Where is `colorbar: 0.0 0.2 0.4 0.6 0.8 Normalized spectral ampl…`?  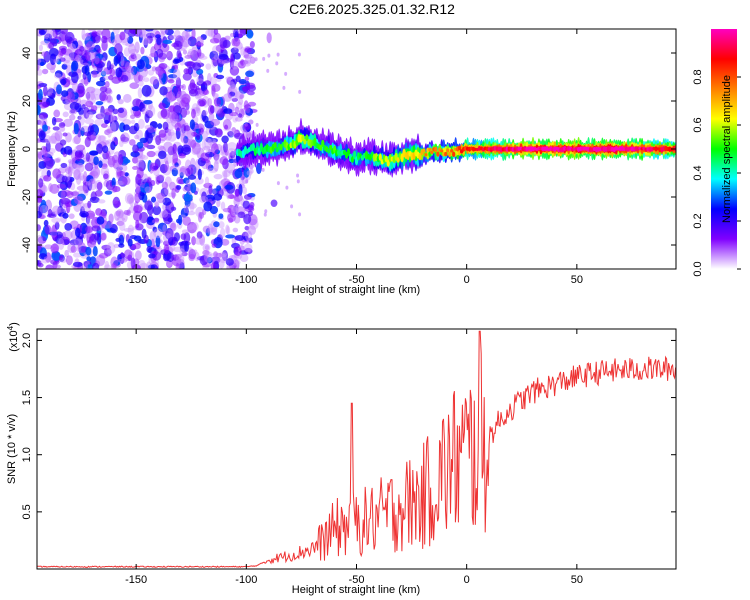 colorbar: 0.0 0.2 0.4 0.6 0.8 Normalized spectral ampl… is located at coordinates (716, 153).